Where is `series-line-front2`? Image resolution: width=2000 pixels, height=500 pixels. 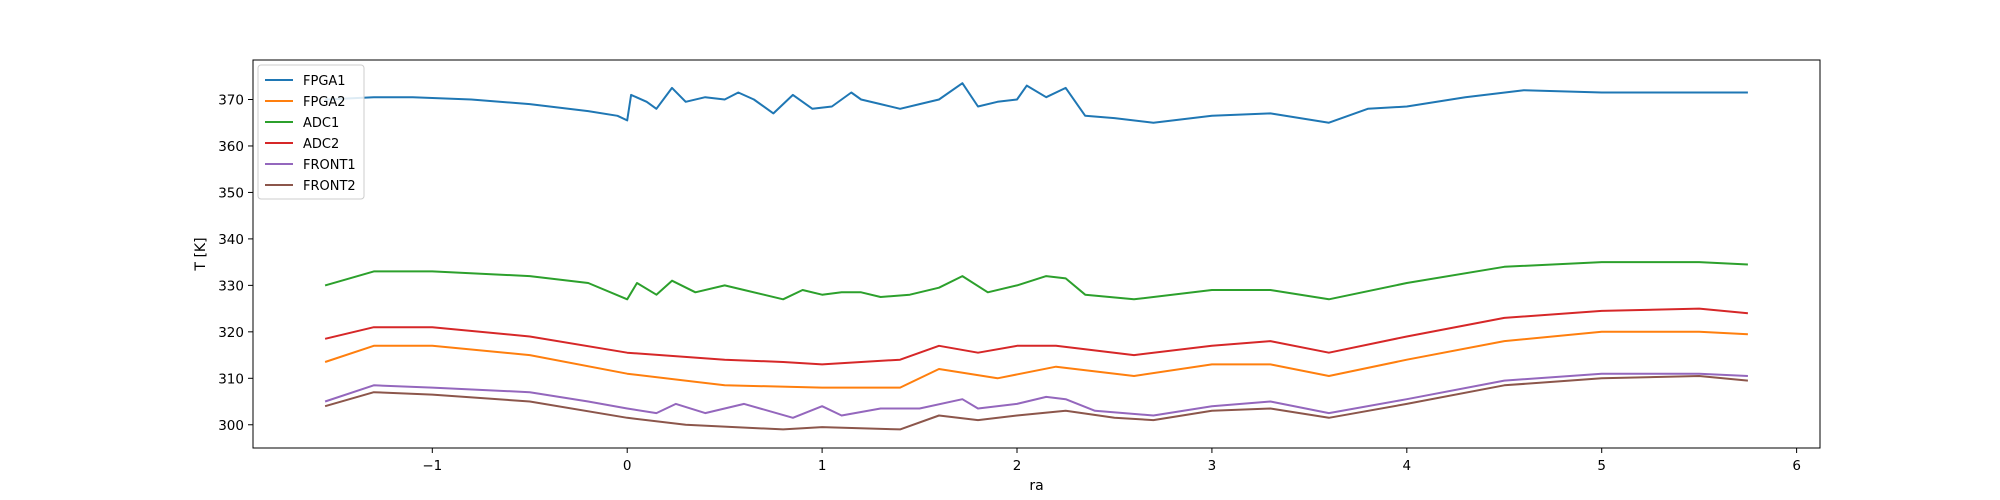
series-line-front2 is located at coordinates (1036, 403).